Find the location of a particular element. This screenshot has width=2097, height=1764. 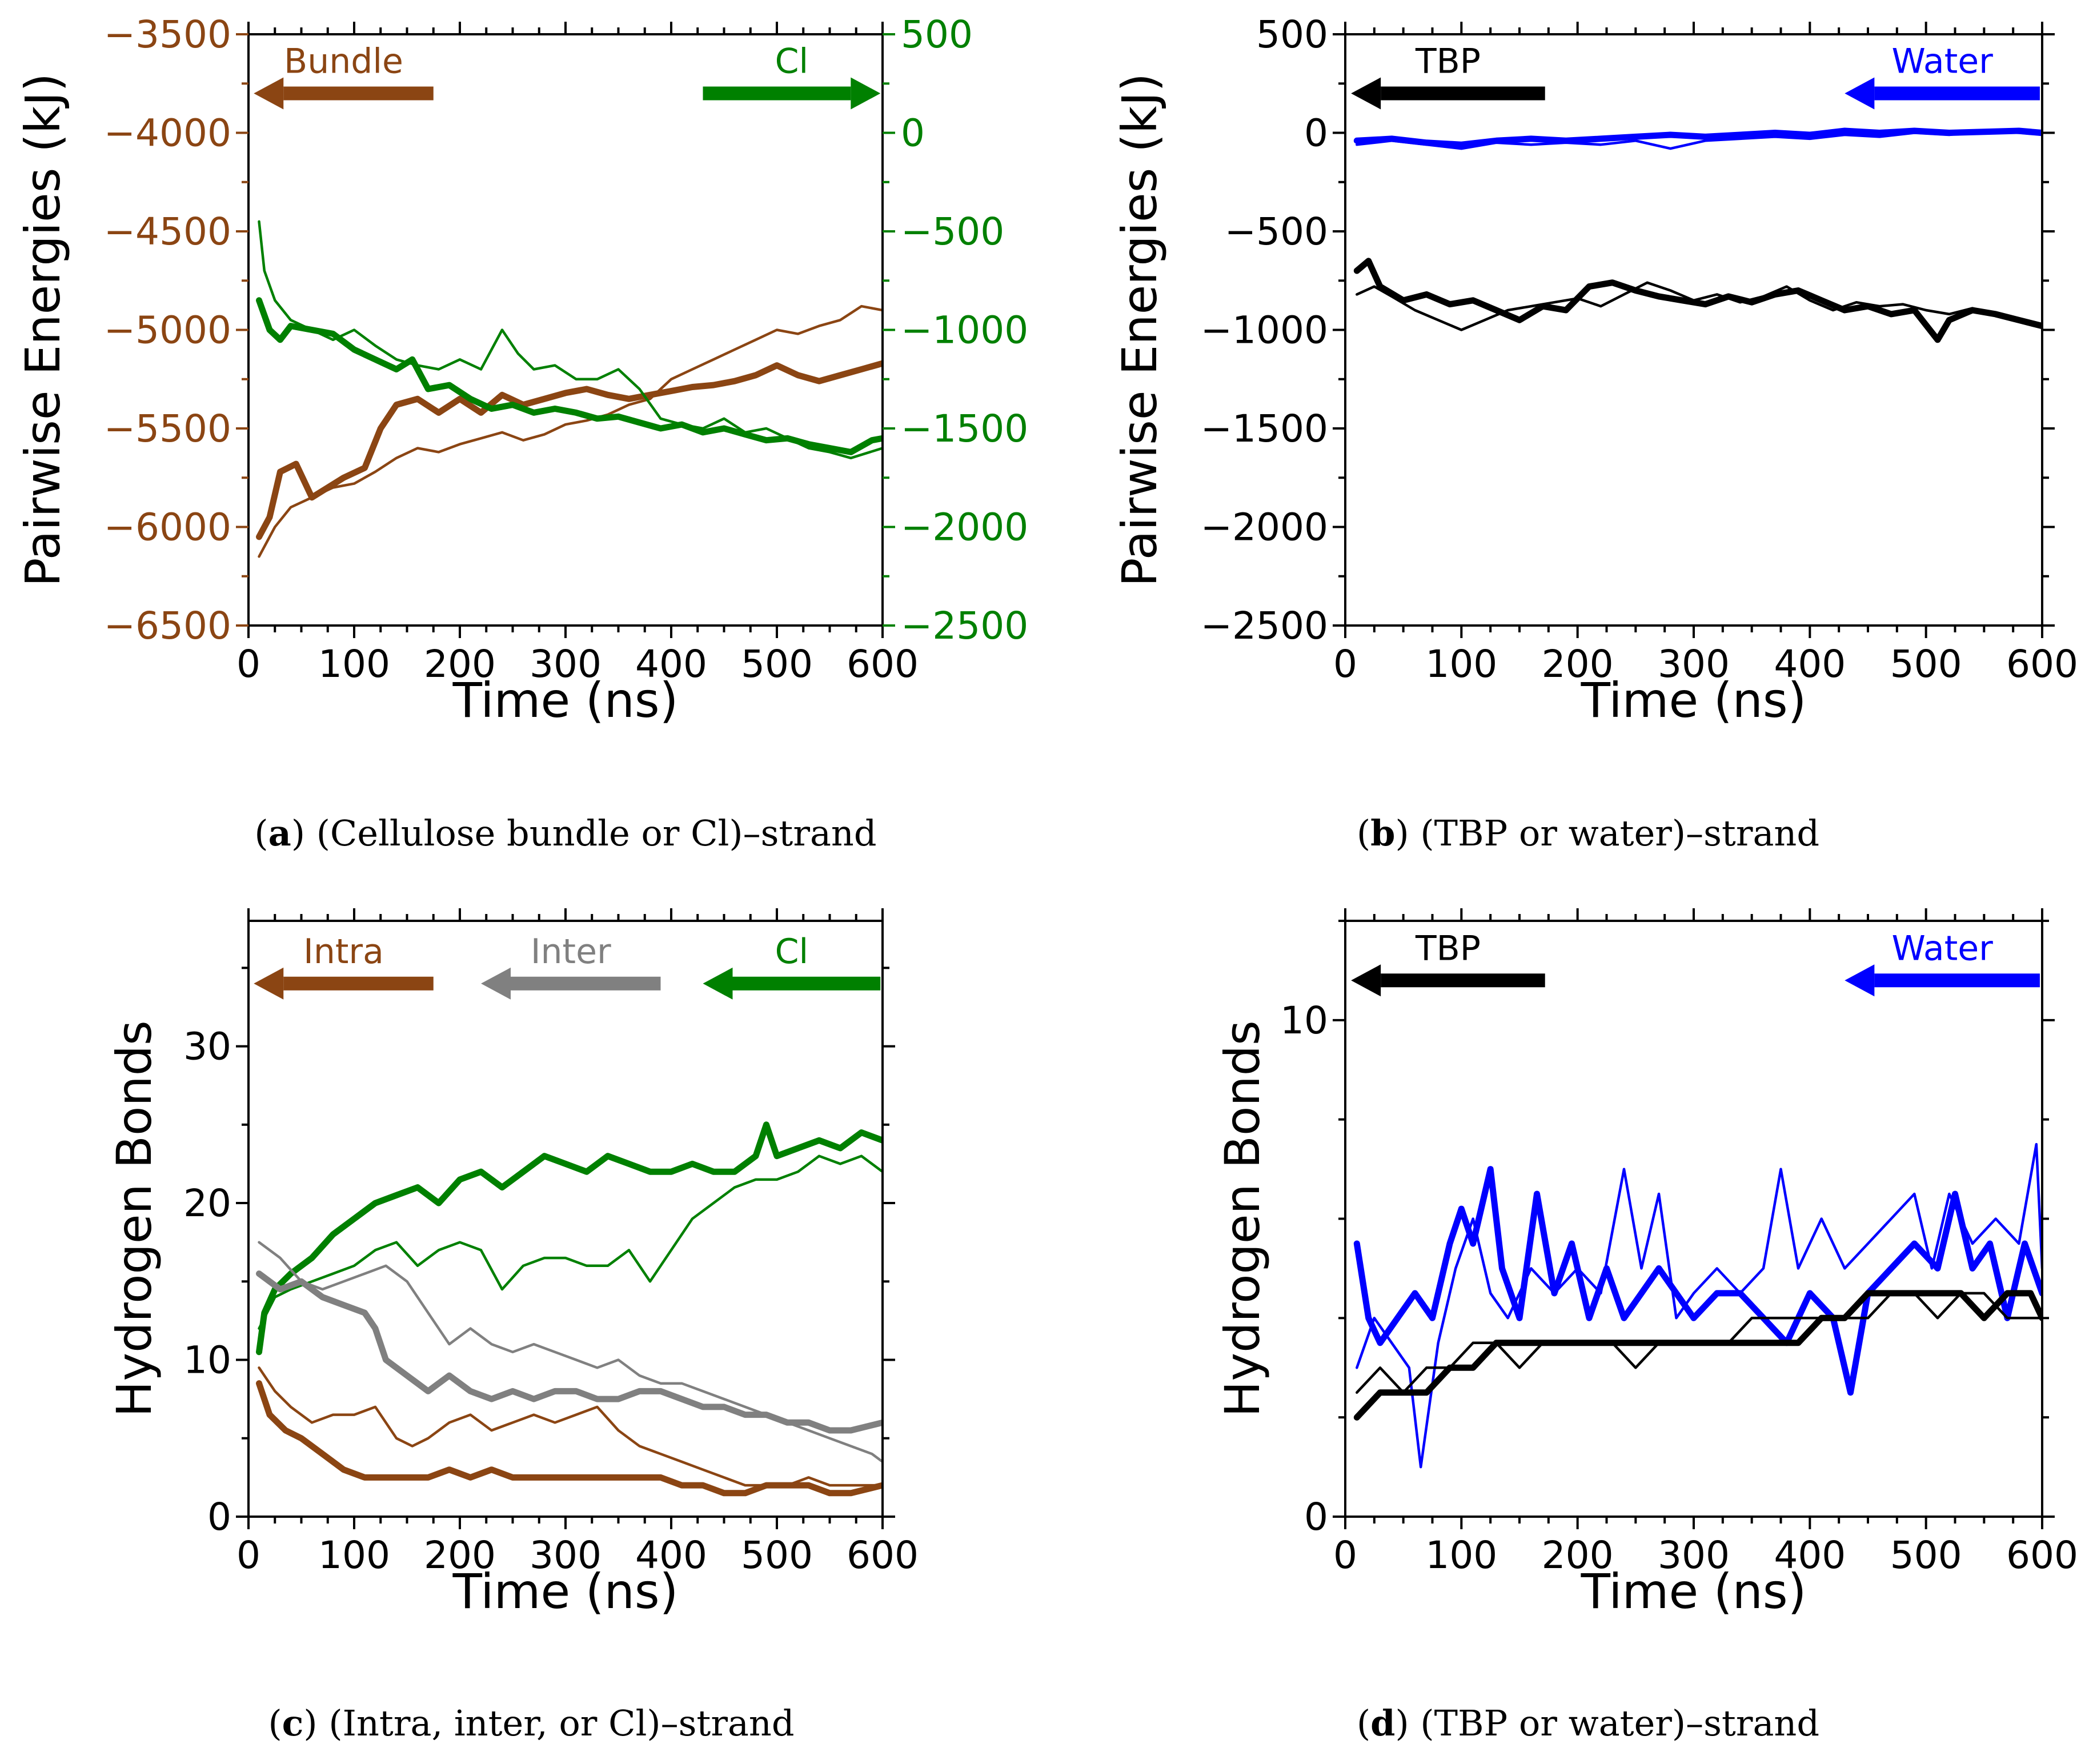

b-ylabel: Pairwise Energies (kJ) is located at coordinates (1140, 330).